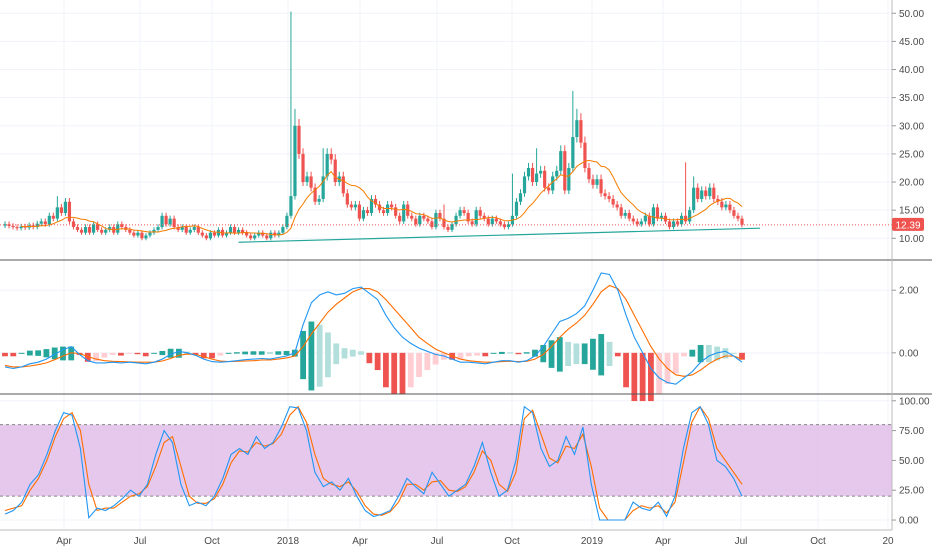 The width and height of the screenshot is (932, 555). I want to click on y-tick-label: 0.00, so click(909, 353).